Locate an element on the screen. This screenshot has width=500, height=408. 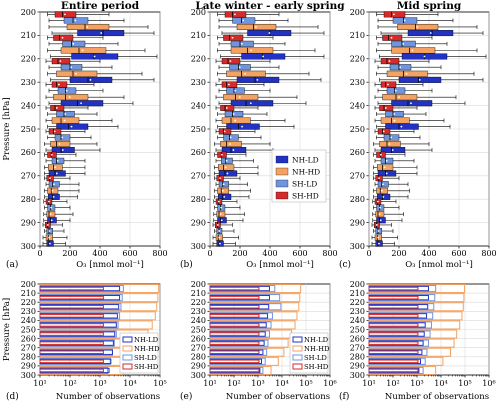
y-tick-label: 290 is located at coordinates (28, 366).